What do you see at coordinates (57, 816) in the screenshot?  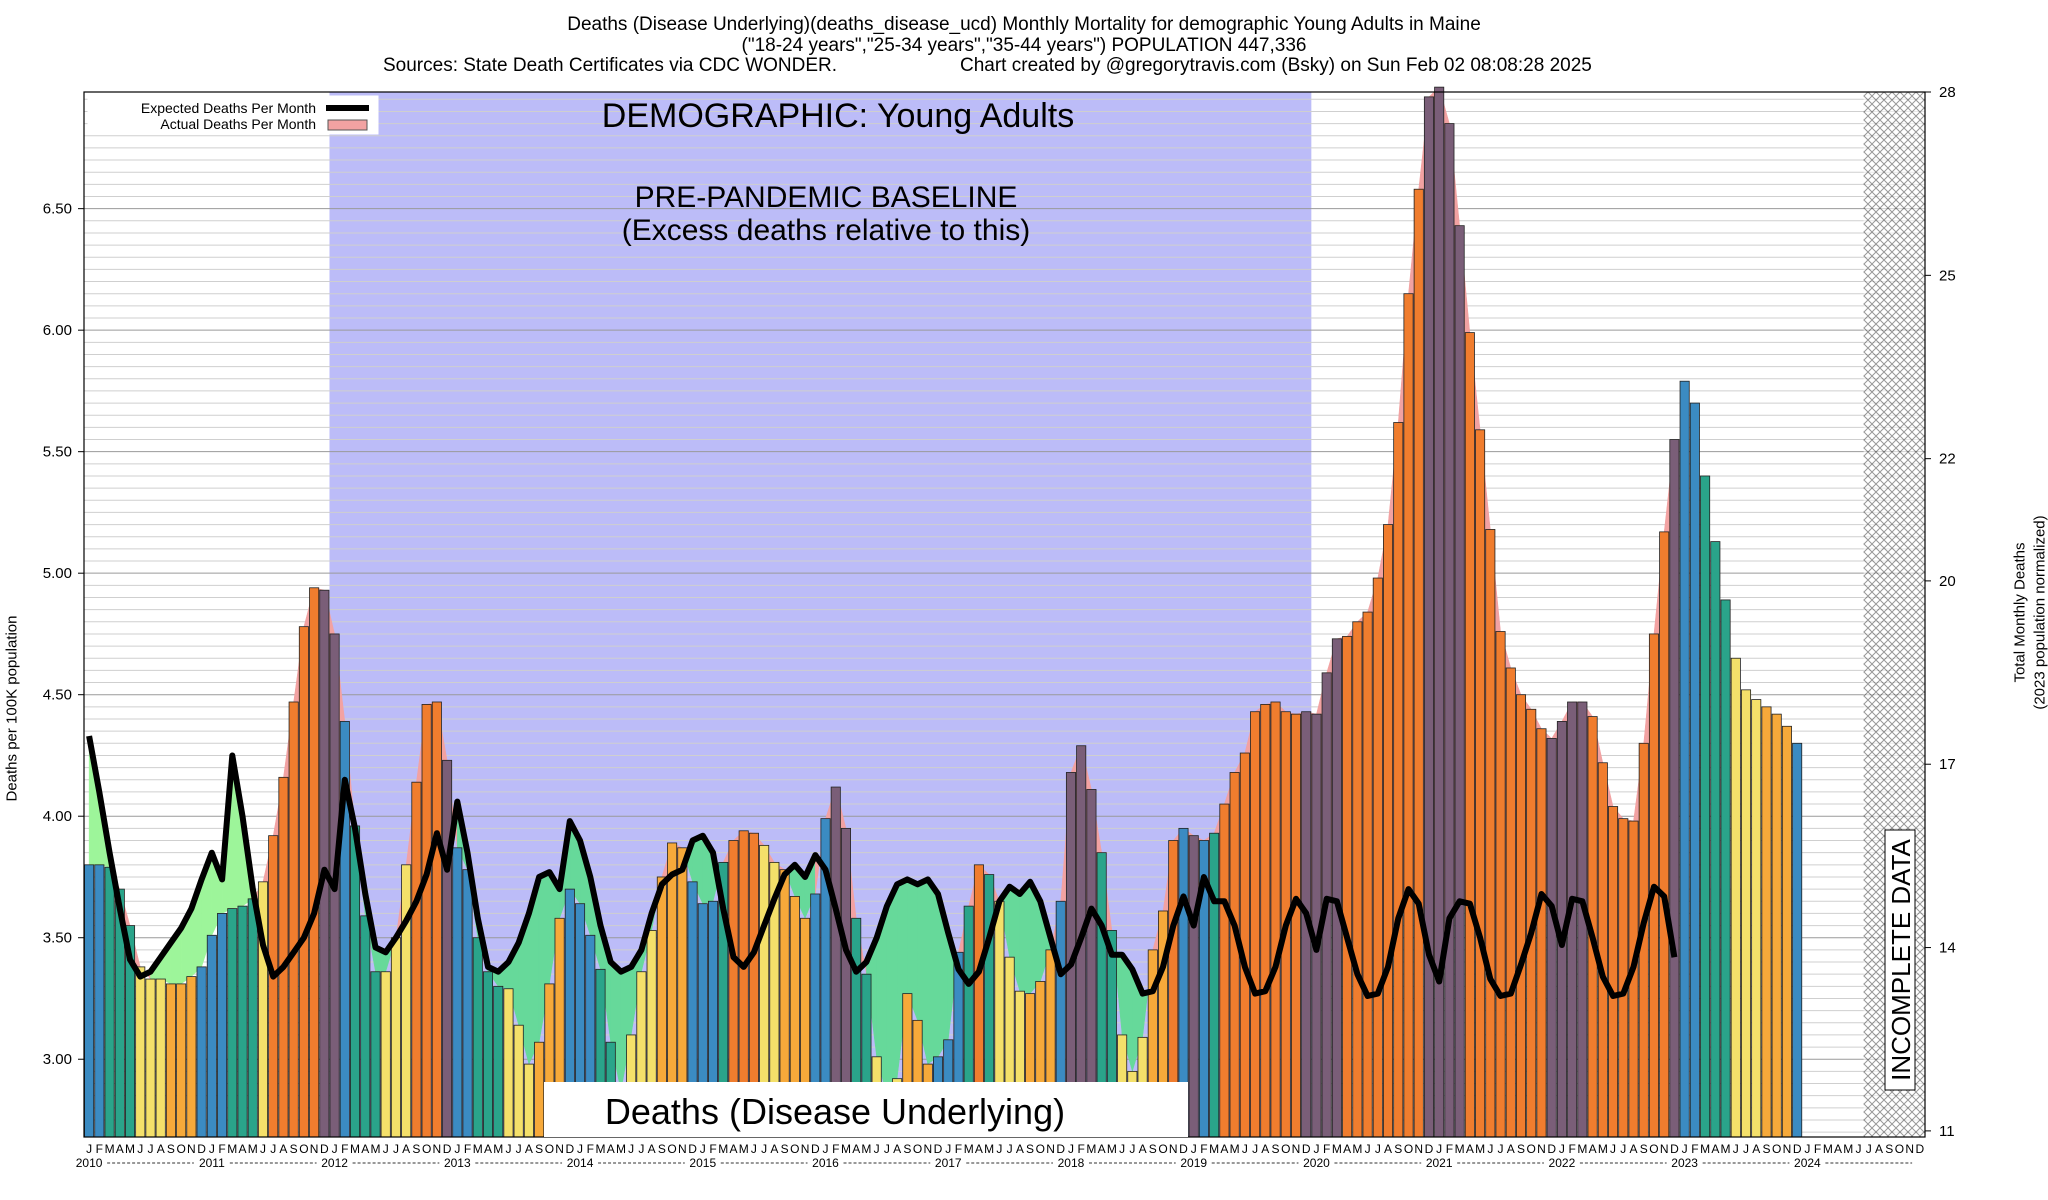 I see `y-tick-label: 4.00` at bounding box center [57, 816].